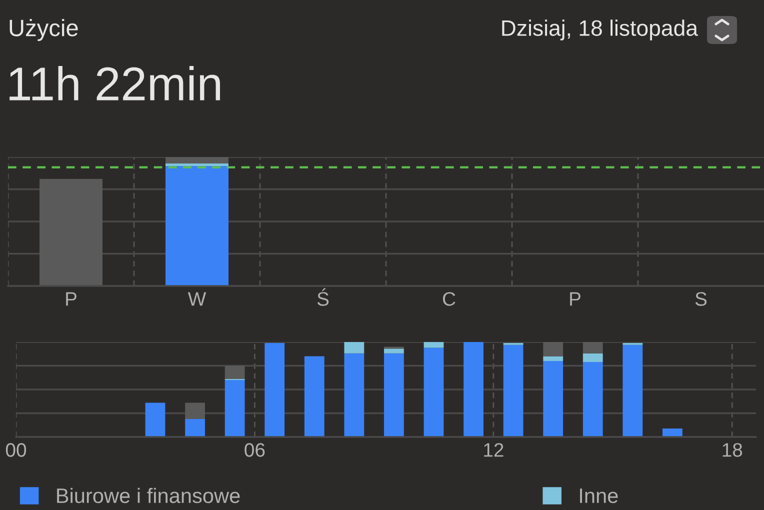  I want to click on chart-subtitle: 11h 22min, so click(115, 83).